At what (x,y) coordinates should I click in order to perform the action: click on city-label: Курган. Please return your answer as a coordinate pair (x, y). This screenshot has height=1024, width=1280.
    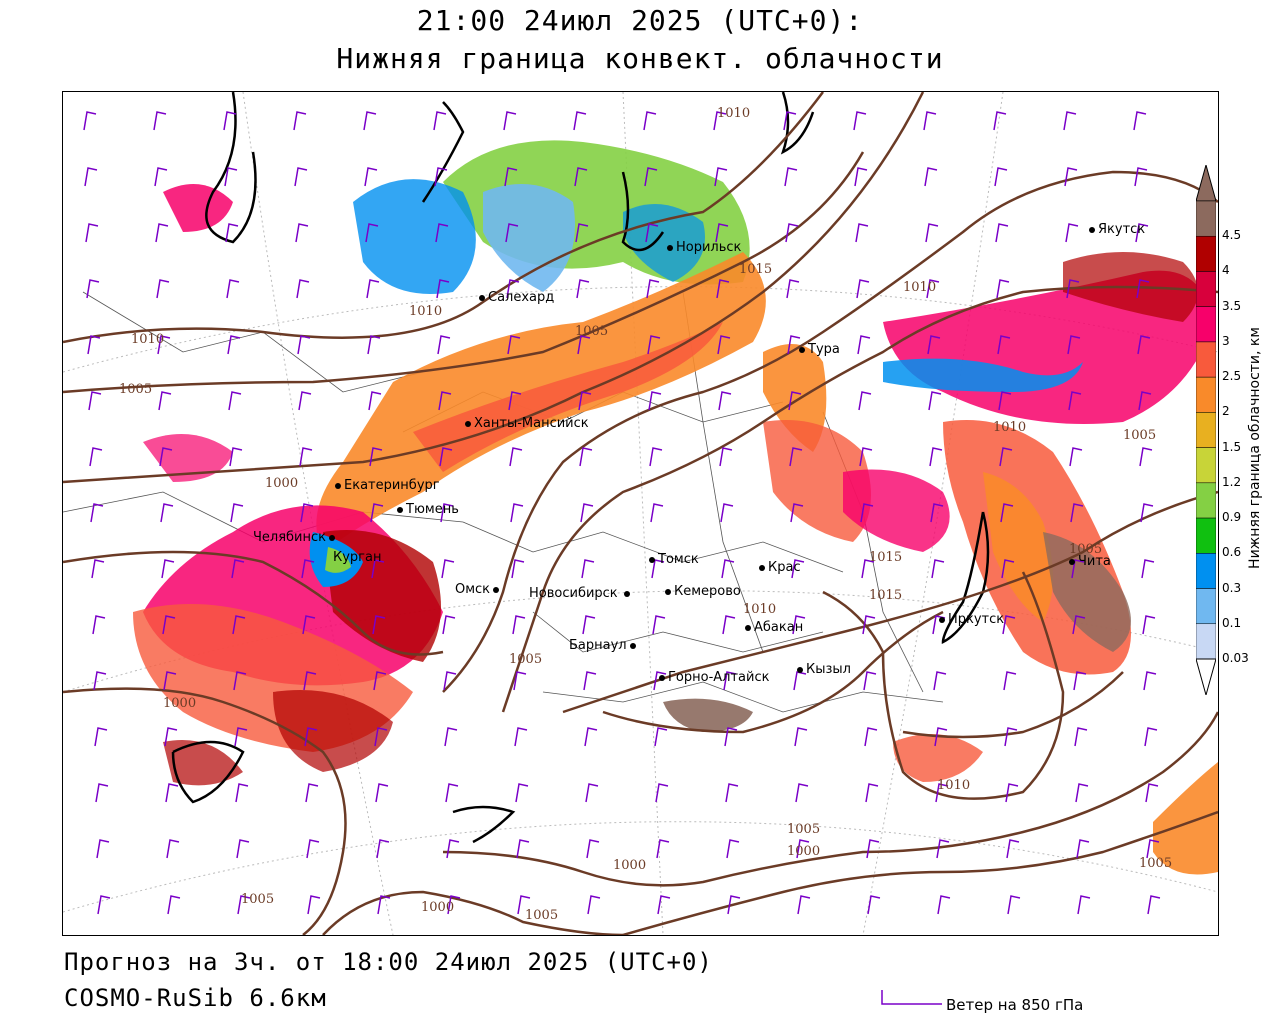
    Looking at the image, I should click on (357, 557).